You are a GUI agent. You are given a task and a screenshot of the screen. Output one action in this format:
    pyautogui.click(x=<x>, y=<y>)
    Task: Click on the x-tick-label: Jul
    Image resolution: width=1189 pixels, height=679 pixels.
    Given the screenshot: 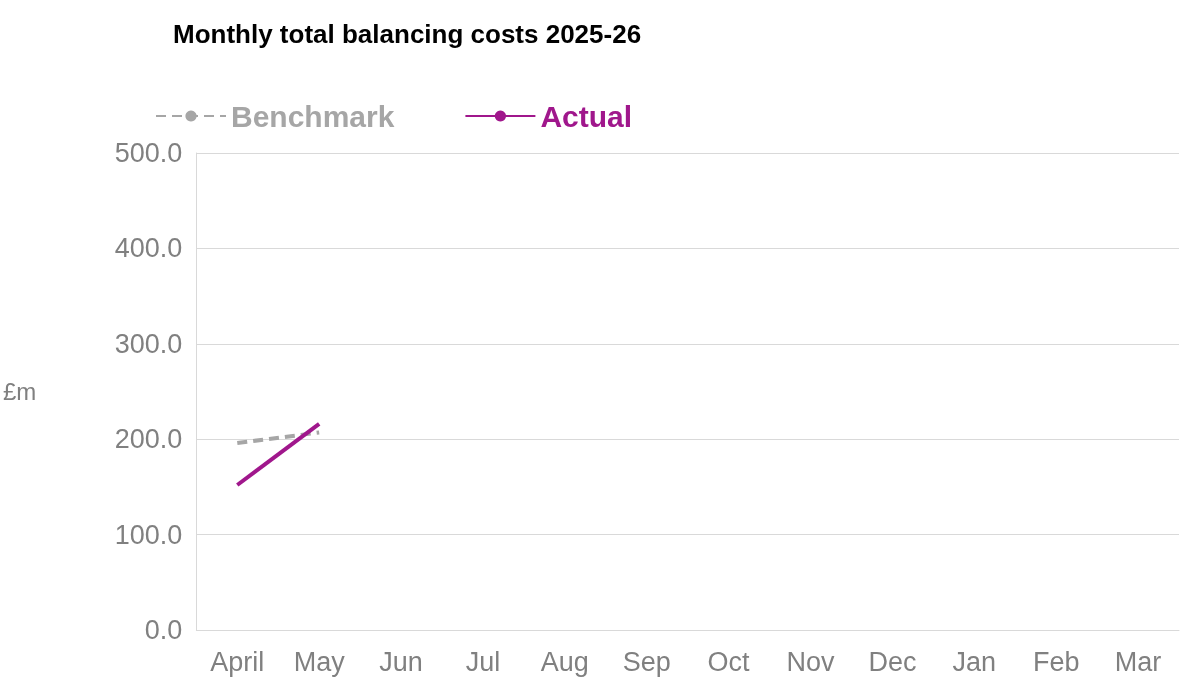 What is the action you would take?
    pyautogui.click(x=483, y=661)
    